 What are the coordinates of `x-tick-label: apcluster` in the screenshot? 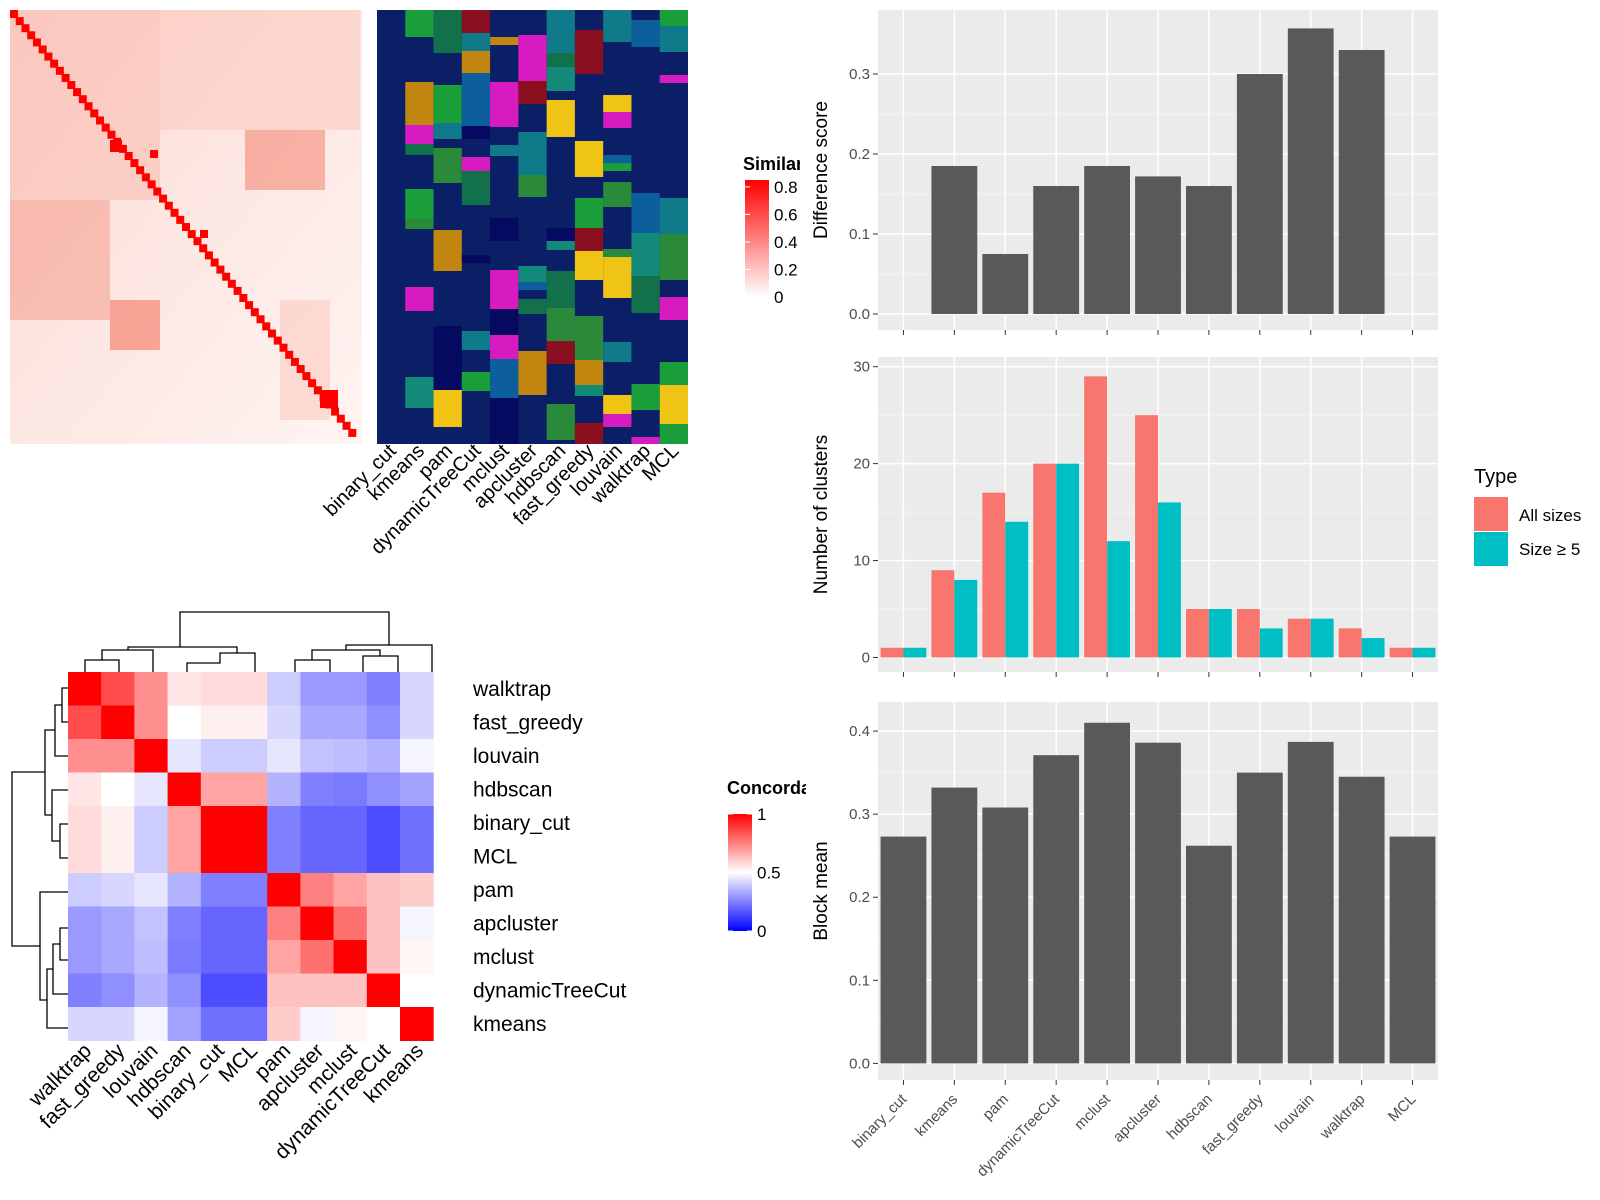 It's located at (1137, 1118).